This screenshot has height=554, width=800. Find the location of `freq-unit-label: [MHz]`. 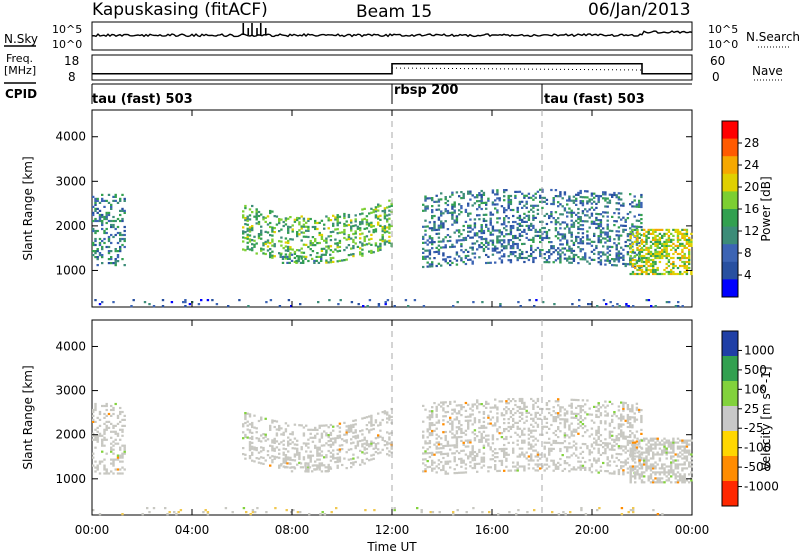

freq-unit-label: [MHz] is located at coordinates (20, 70).